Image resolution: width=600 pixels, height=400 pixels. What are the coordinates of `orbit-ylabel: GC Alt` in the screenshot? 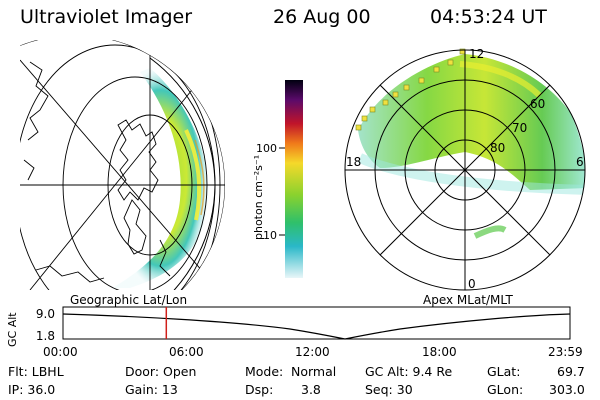 It's located at (12, 329).